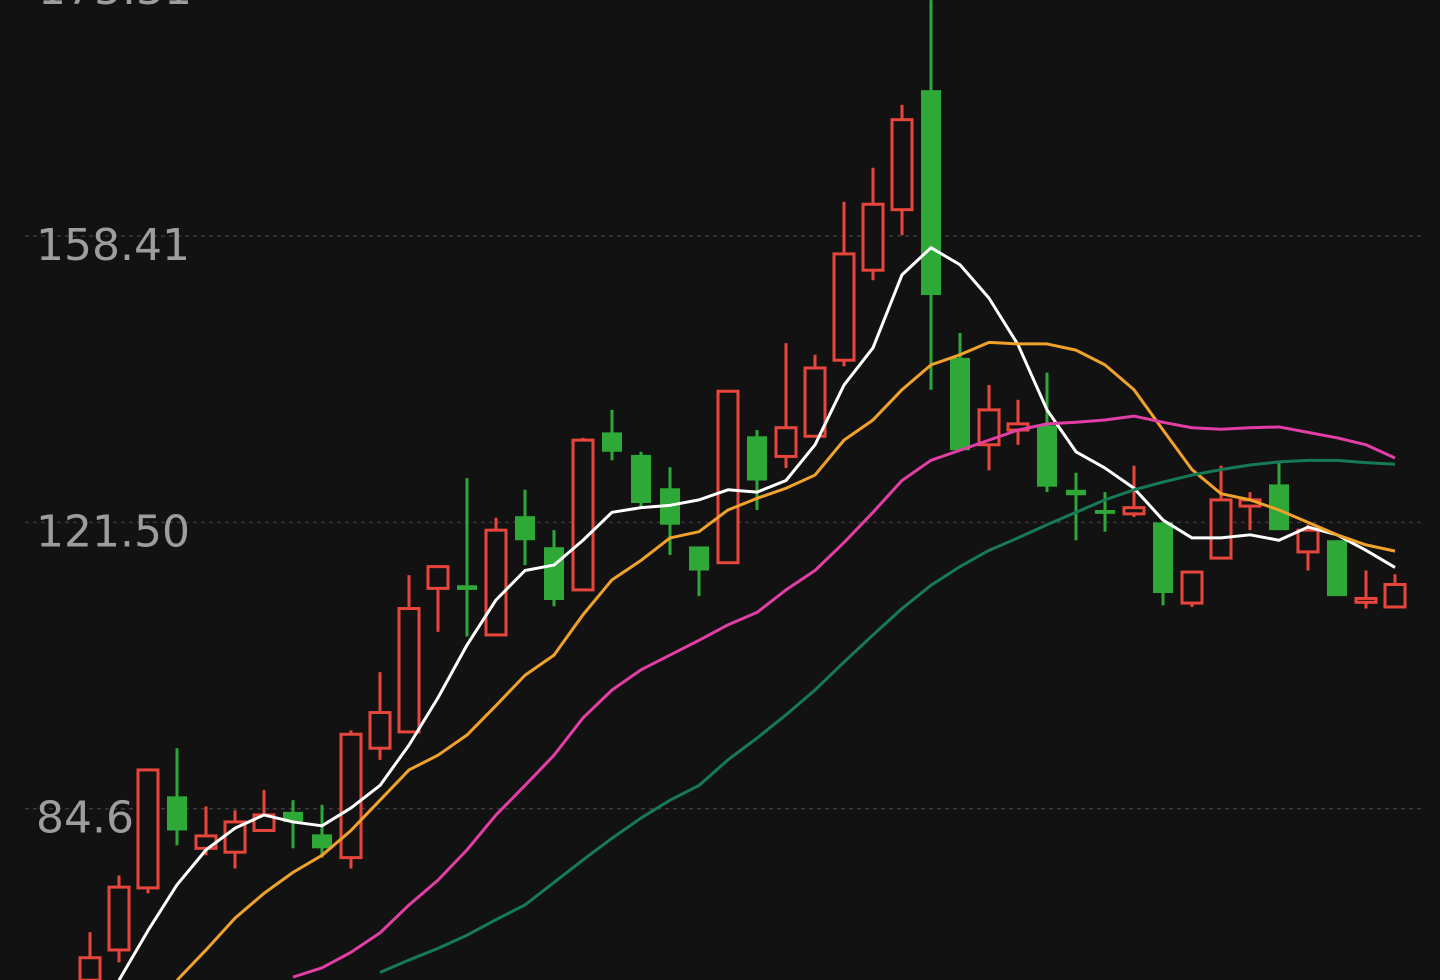  Describe the element at coordinates (113, 245) in the screenshot. I see `y-tick-label: 158.41` at that location.